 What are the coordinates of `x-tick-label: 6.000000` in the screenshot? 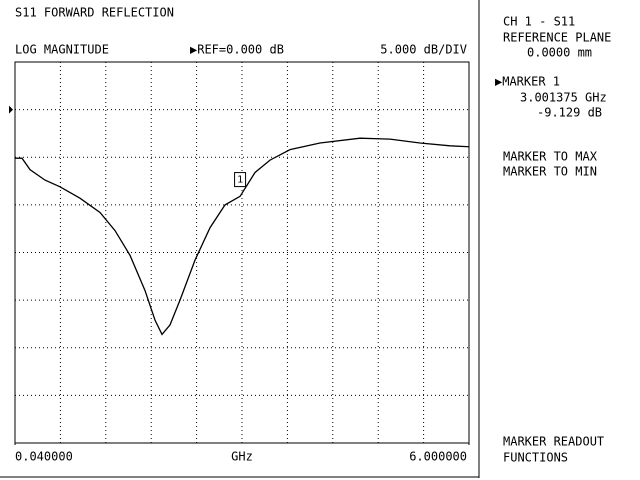 It's located at (438, 457).